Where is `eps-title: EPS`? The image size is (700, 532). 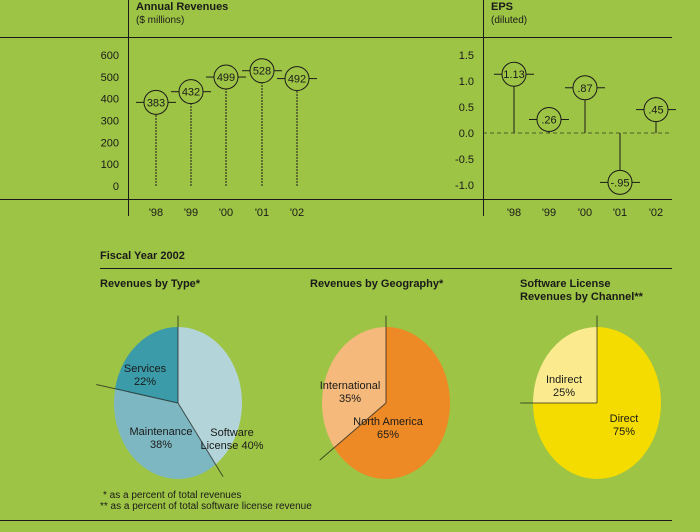 eps-title: EPS is located at coordinates (502, 7).